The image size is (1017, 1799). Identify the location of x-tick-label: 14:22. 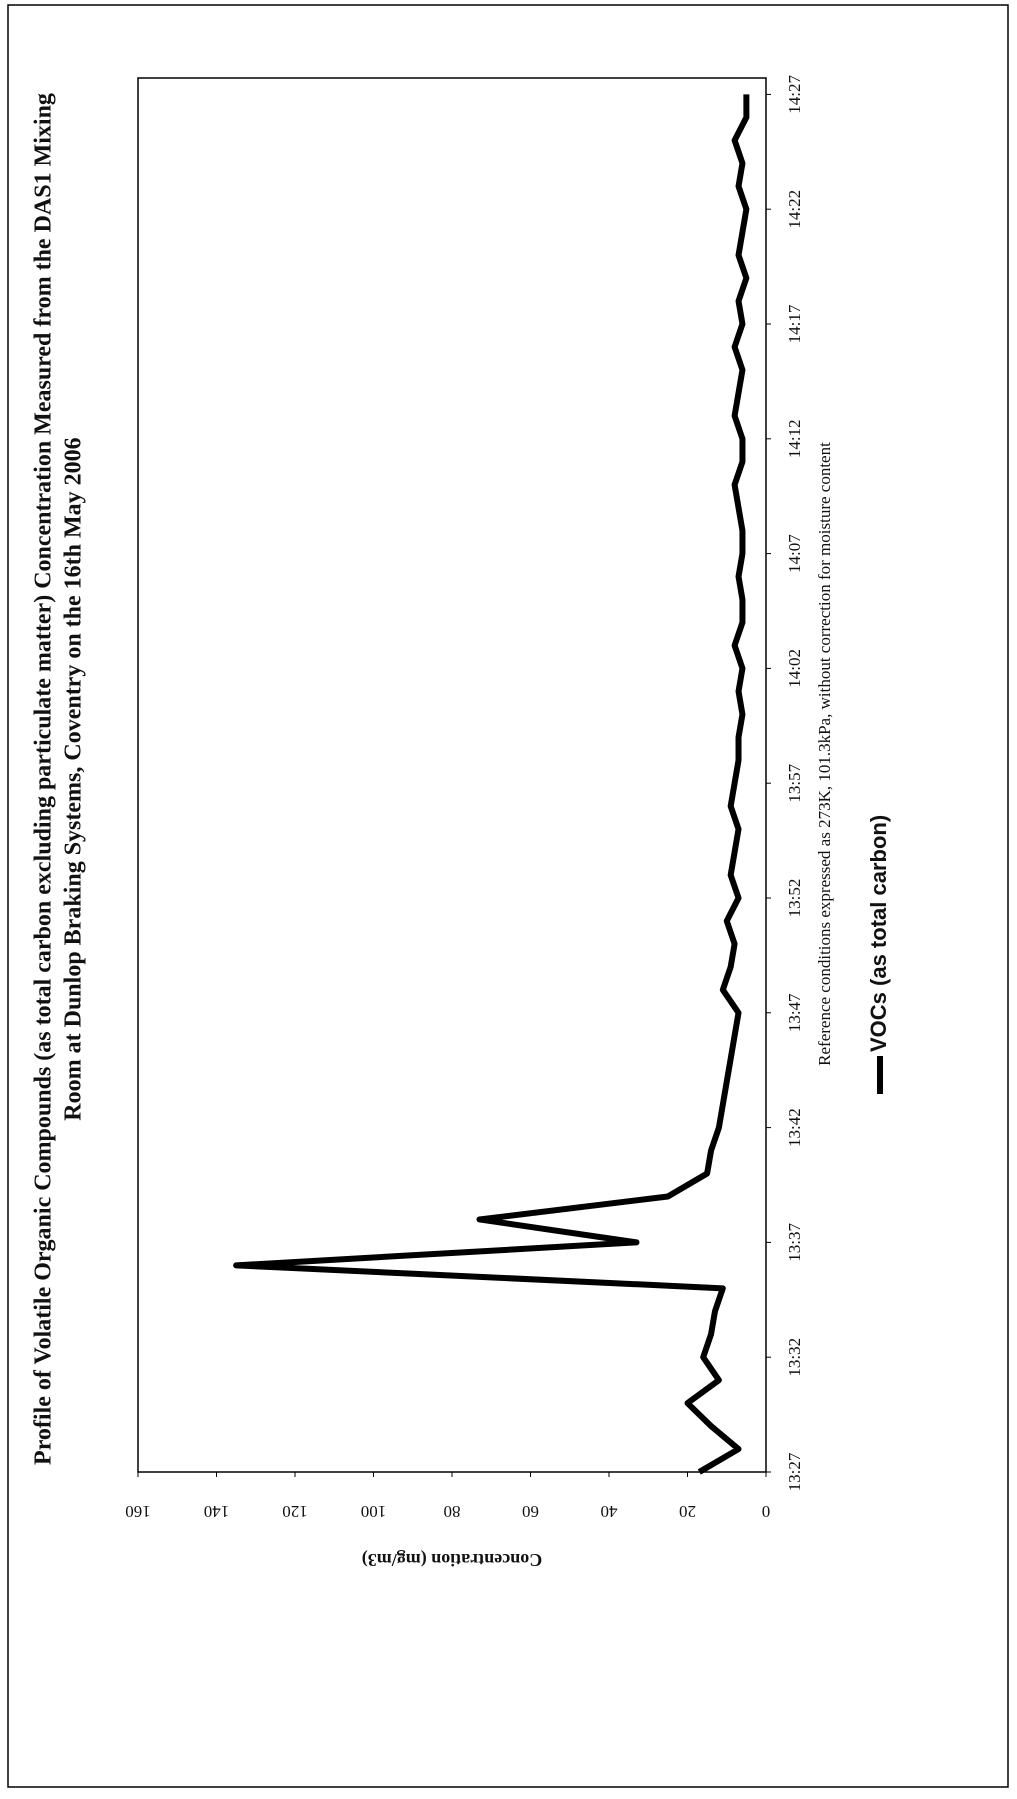
(794, 209).